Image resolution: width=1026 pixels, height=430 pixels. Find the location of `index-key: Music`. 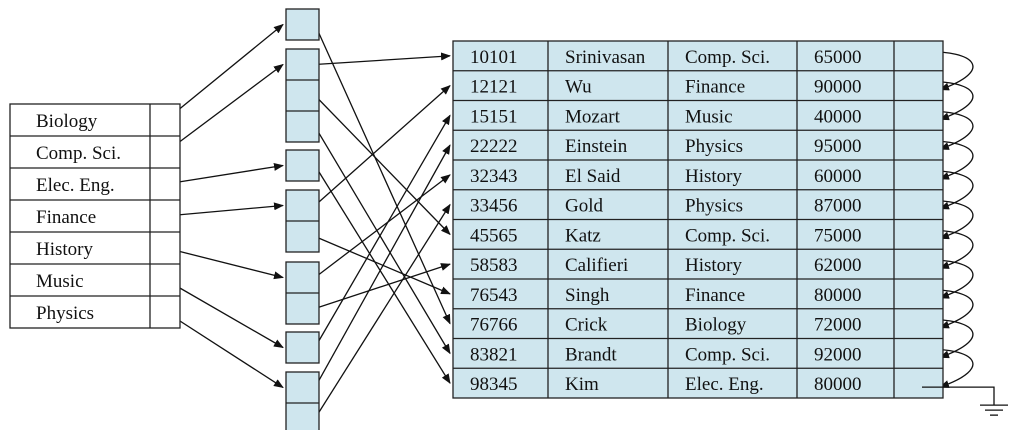

index-key: Music is located at coordinates (60, 281).